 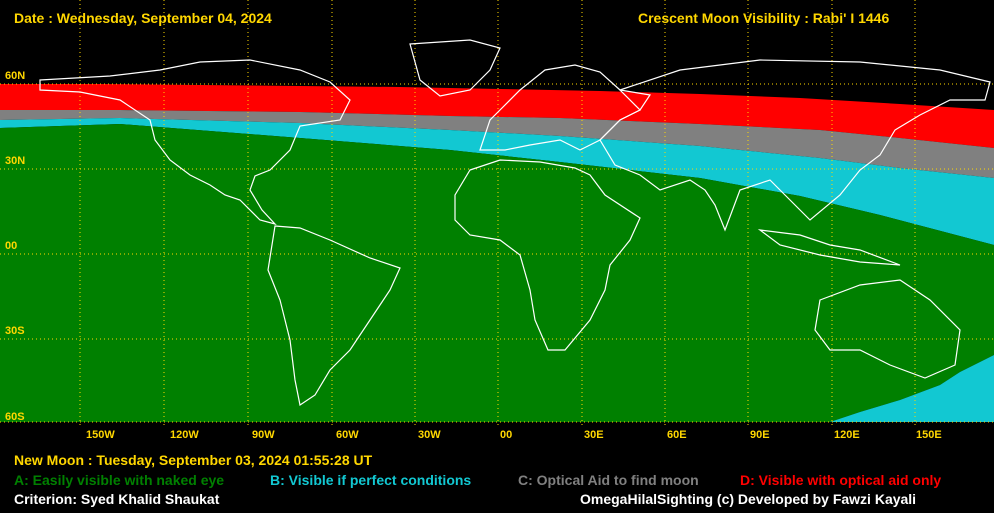 I want to click on lon-label-90e: 90E, so click(x=760, y=435).